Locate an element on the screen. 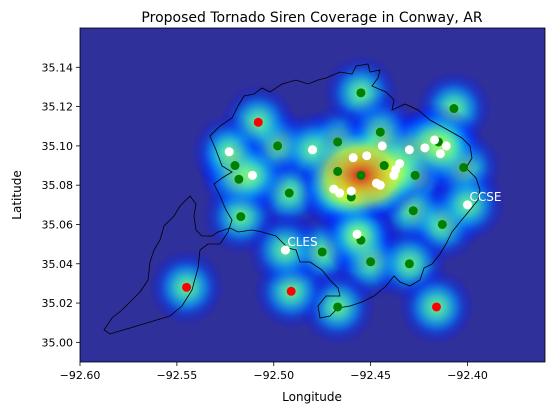 Image resolution: width=557 pixels, height=414 pixels. x-axis: −92.60 −92.55 −92.50 −92.45 −92.40 is located at coordinates (274, 372).